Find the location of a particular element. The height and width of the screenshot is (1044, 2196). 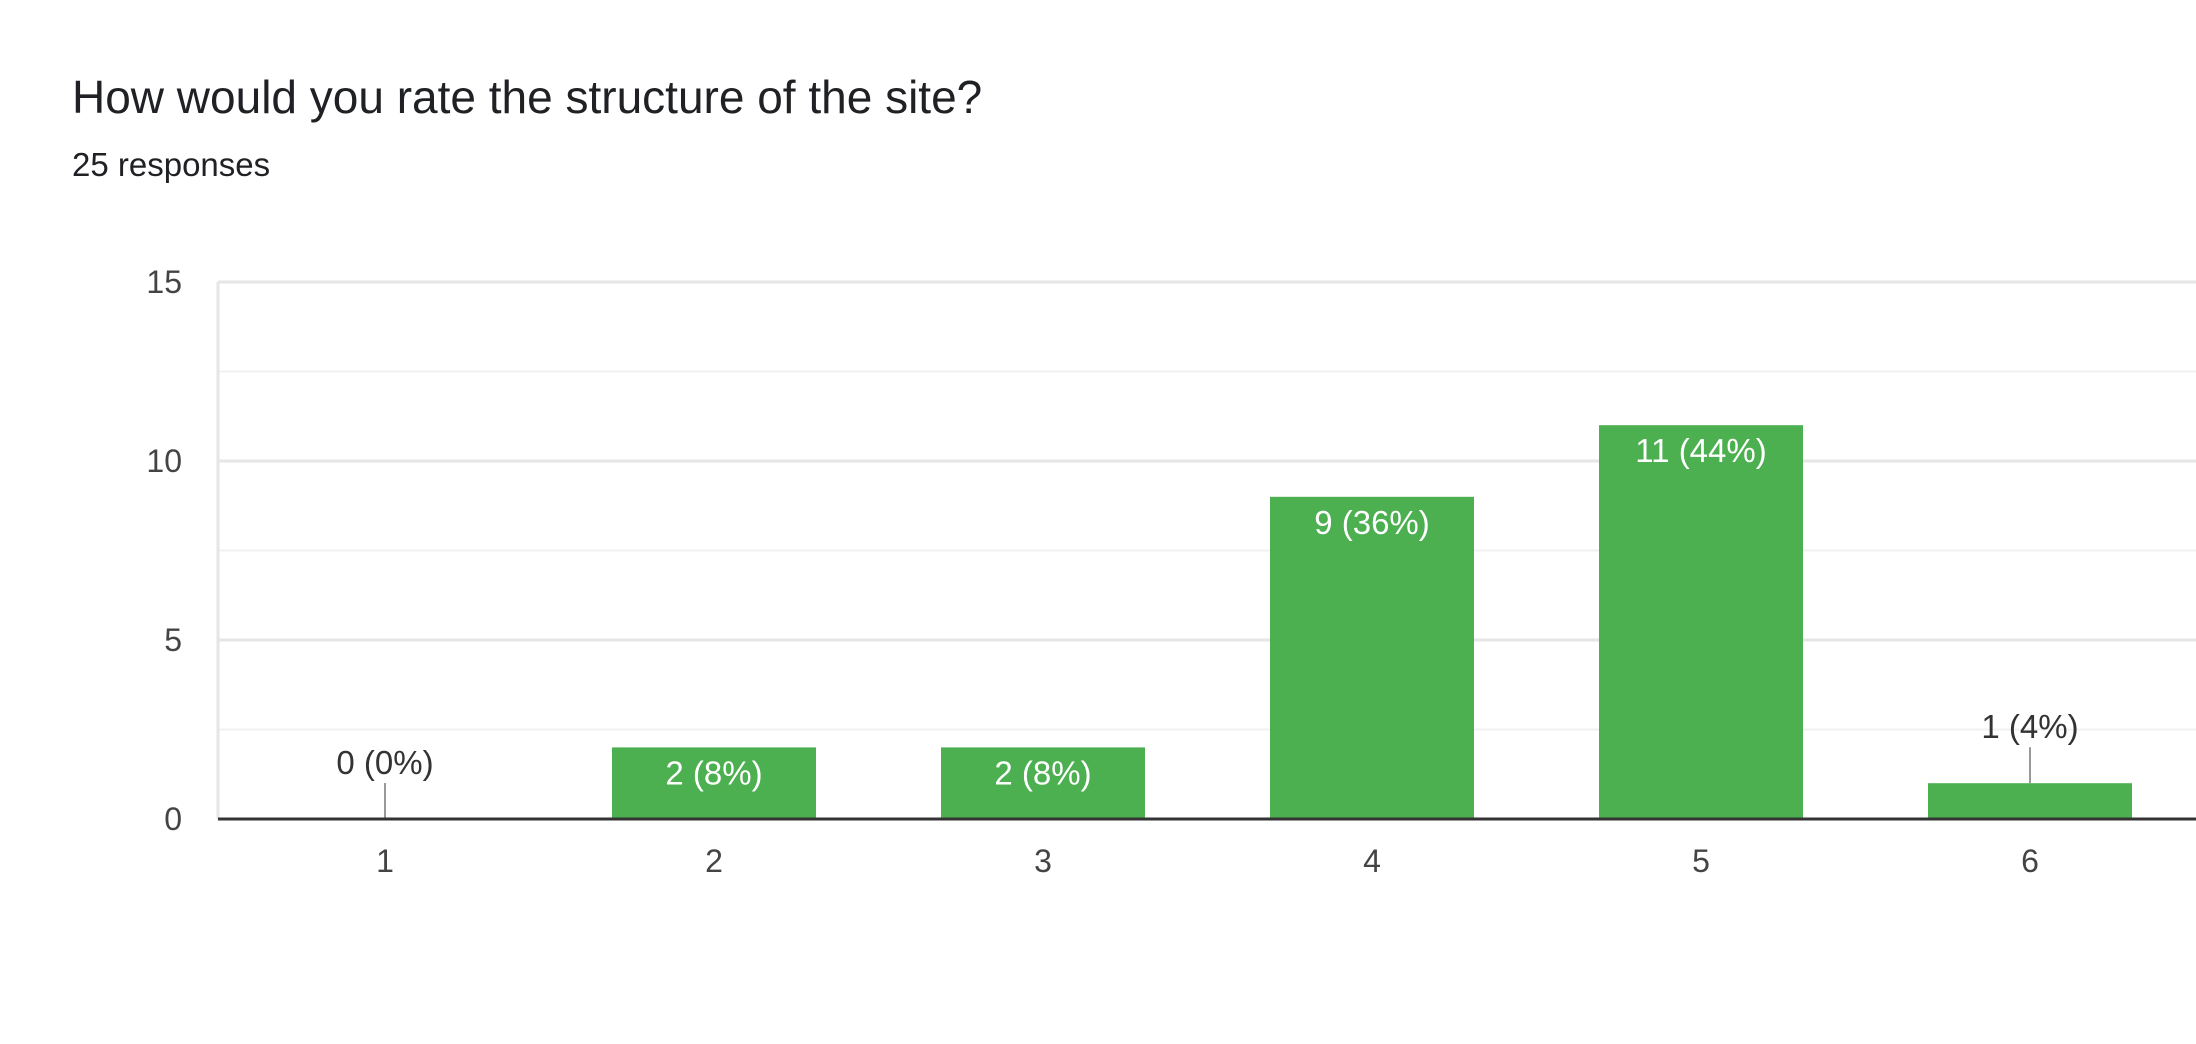

x-tick-label: 4 is located at coordinates (1372, 861).